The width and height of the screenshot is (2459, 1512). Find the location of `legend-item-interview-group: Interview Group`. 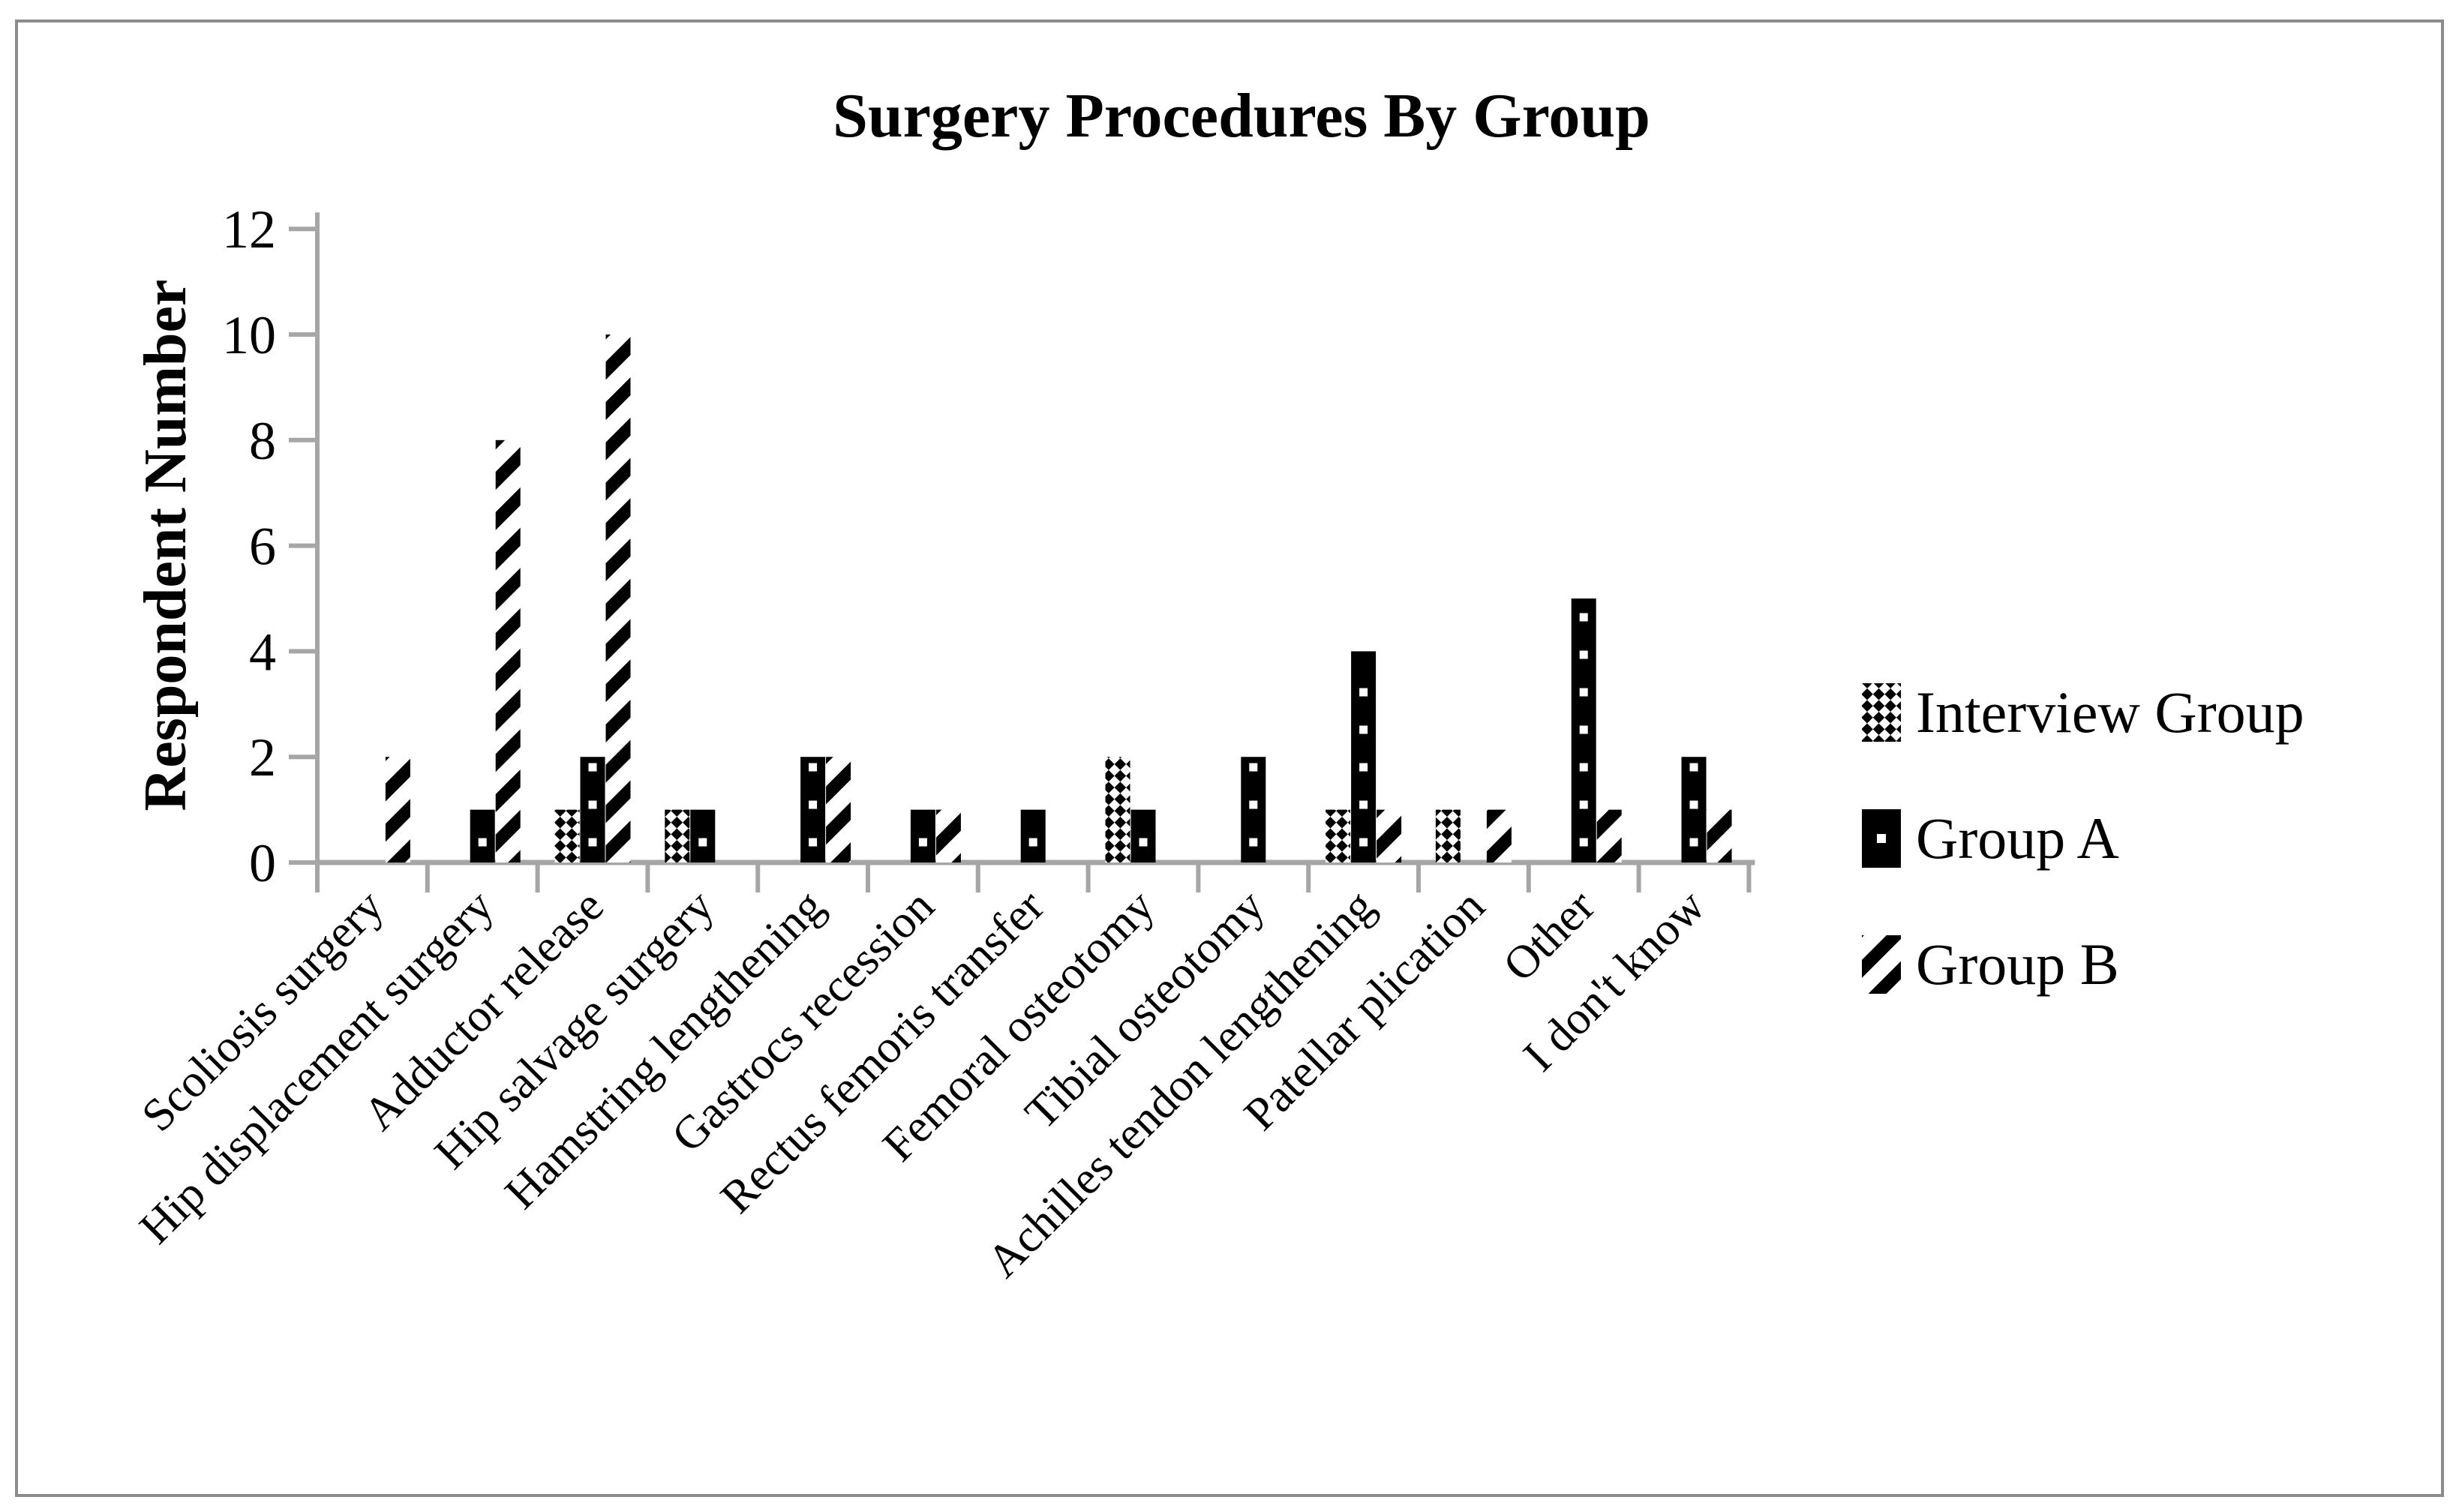

legend-item-interview-group: Interview Group is located at coordinates (2083, 712).